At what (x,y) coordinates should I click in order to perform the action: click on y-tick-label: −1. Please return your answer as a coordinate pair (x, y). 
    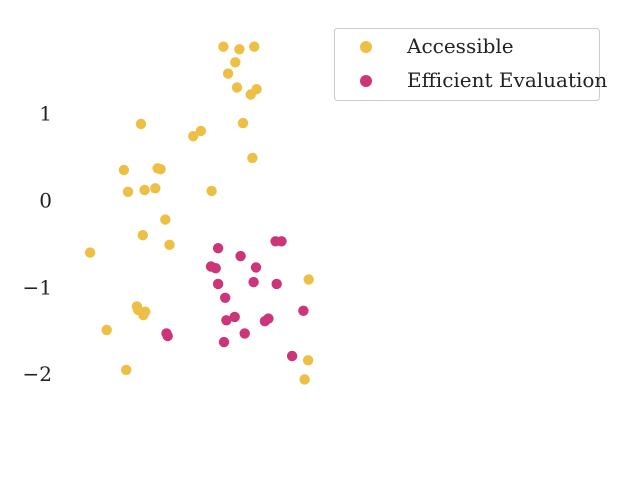
    Looking at the image, I should click on (37, 287).